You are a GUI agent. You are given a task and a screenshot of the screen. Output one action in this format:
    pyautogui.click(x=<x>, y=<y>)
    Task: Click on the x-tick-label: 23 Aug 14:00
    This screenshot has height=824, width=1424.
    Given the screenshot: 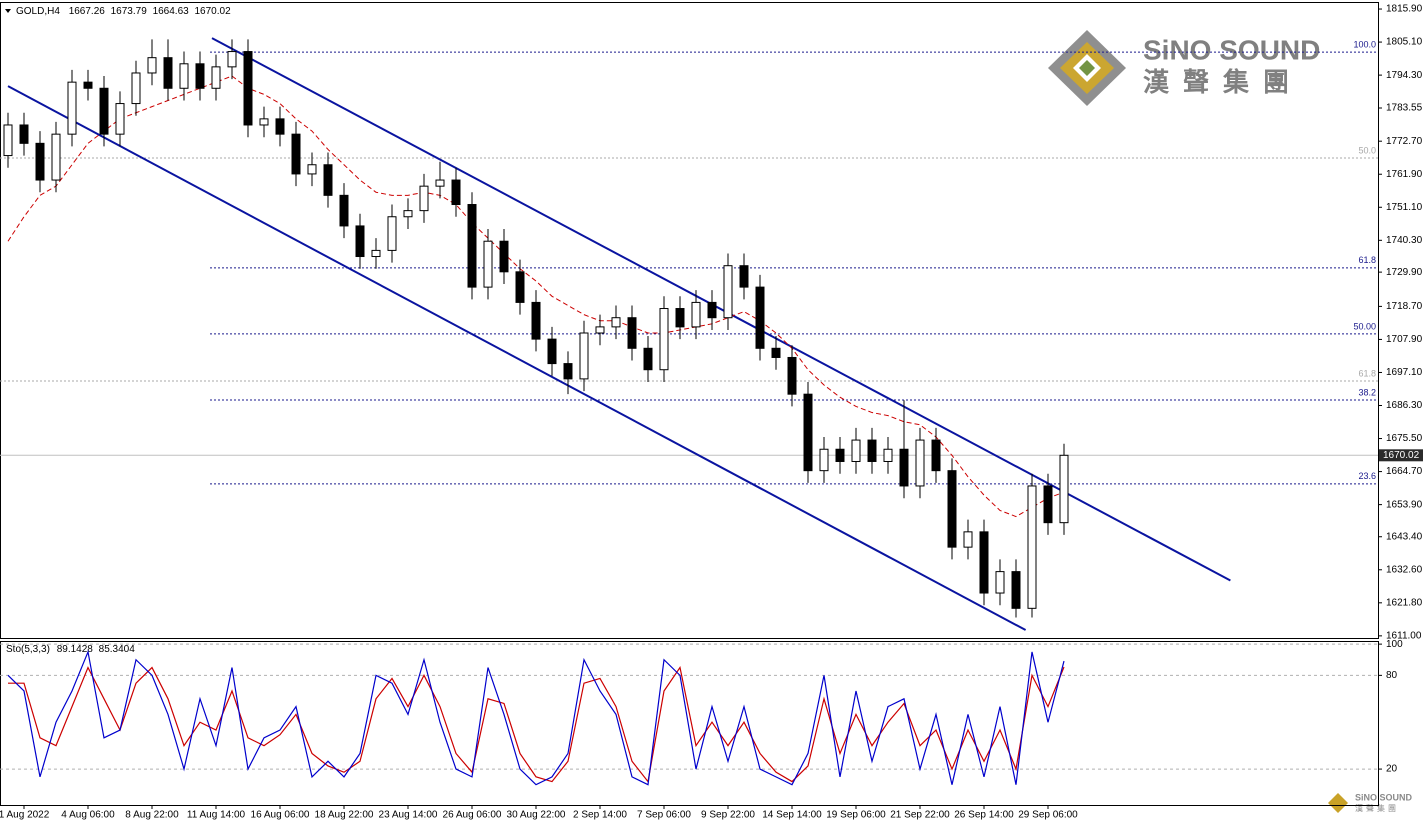 What is the action you would take?
    pyautogui.click(x=408, y=815)
    